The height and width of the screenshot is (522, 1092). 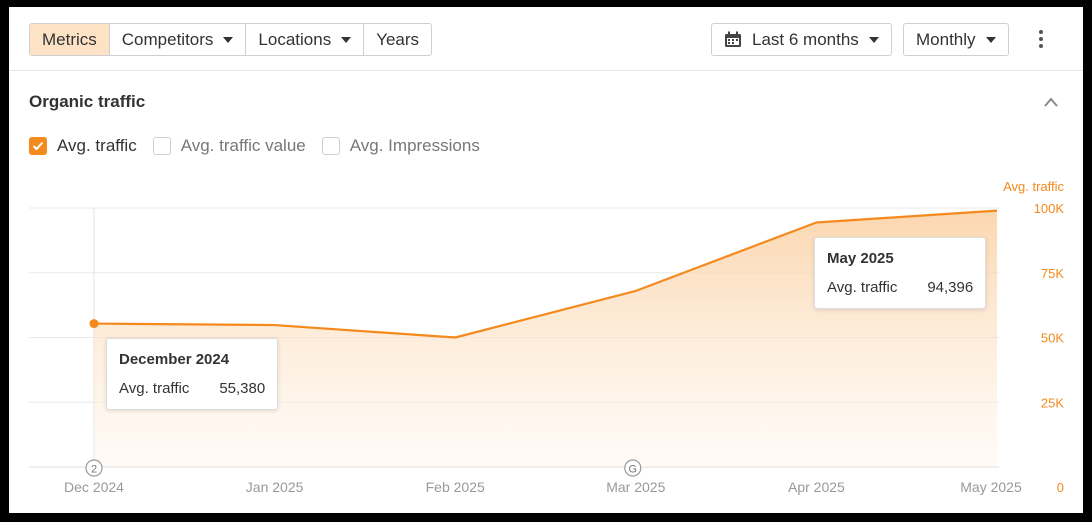 What do you see at coordinates (1052, 402) in the screenshot?
I see `y-tick-label: 25K` at bounding box center [1052, 402].